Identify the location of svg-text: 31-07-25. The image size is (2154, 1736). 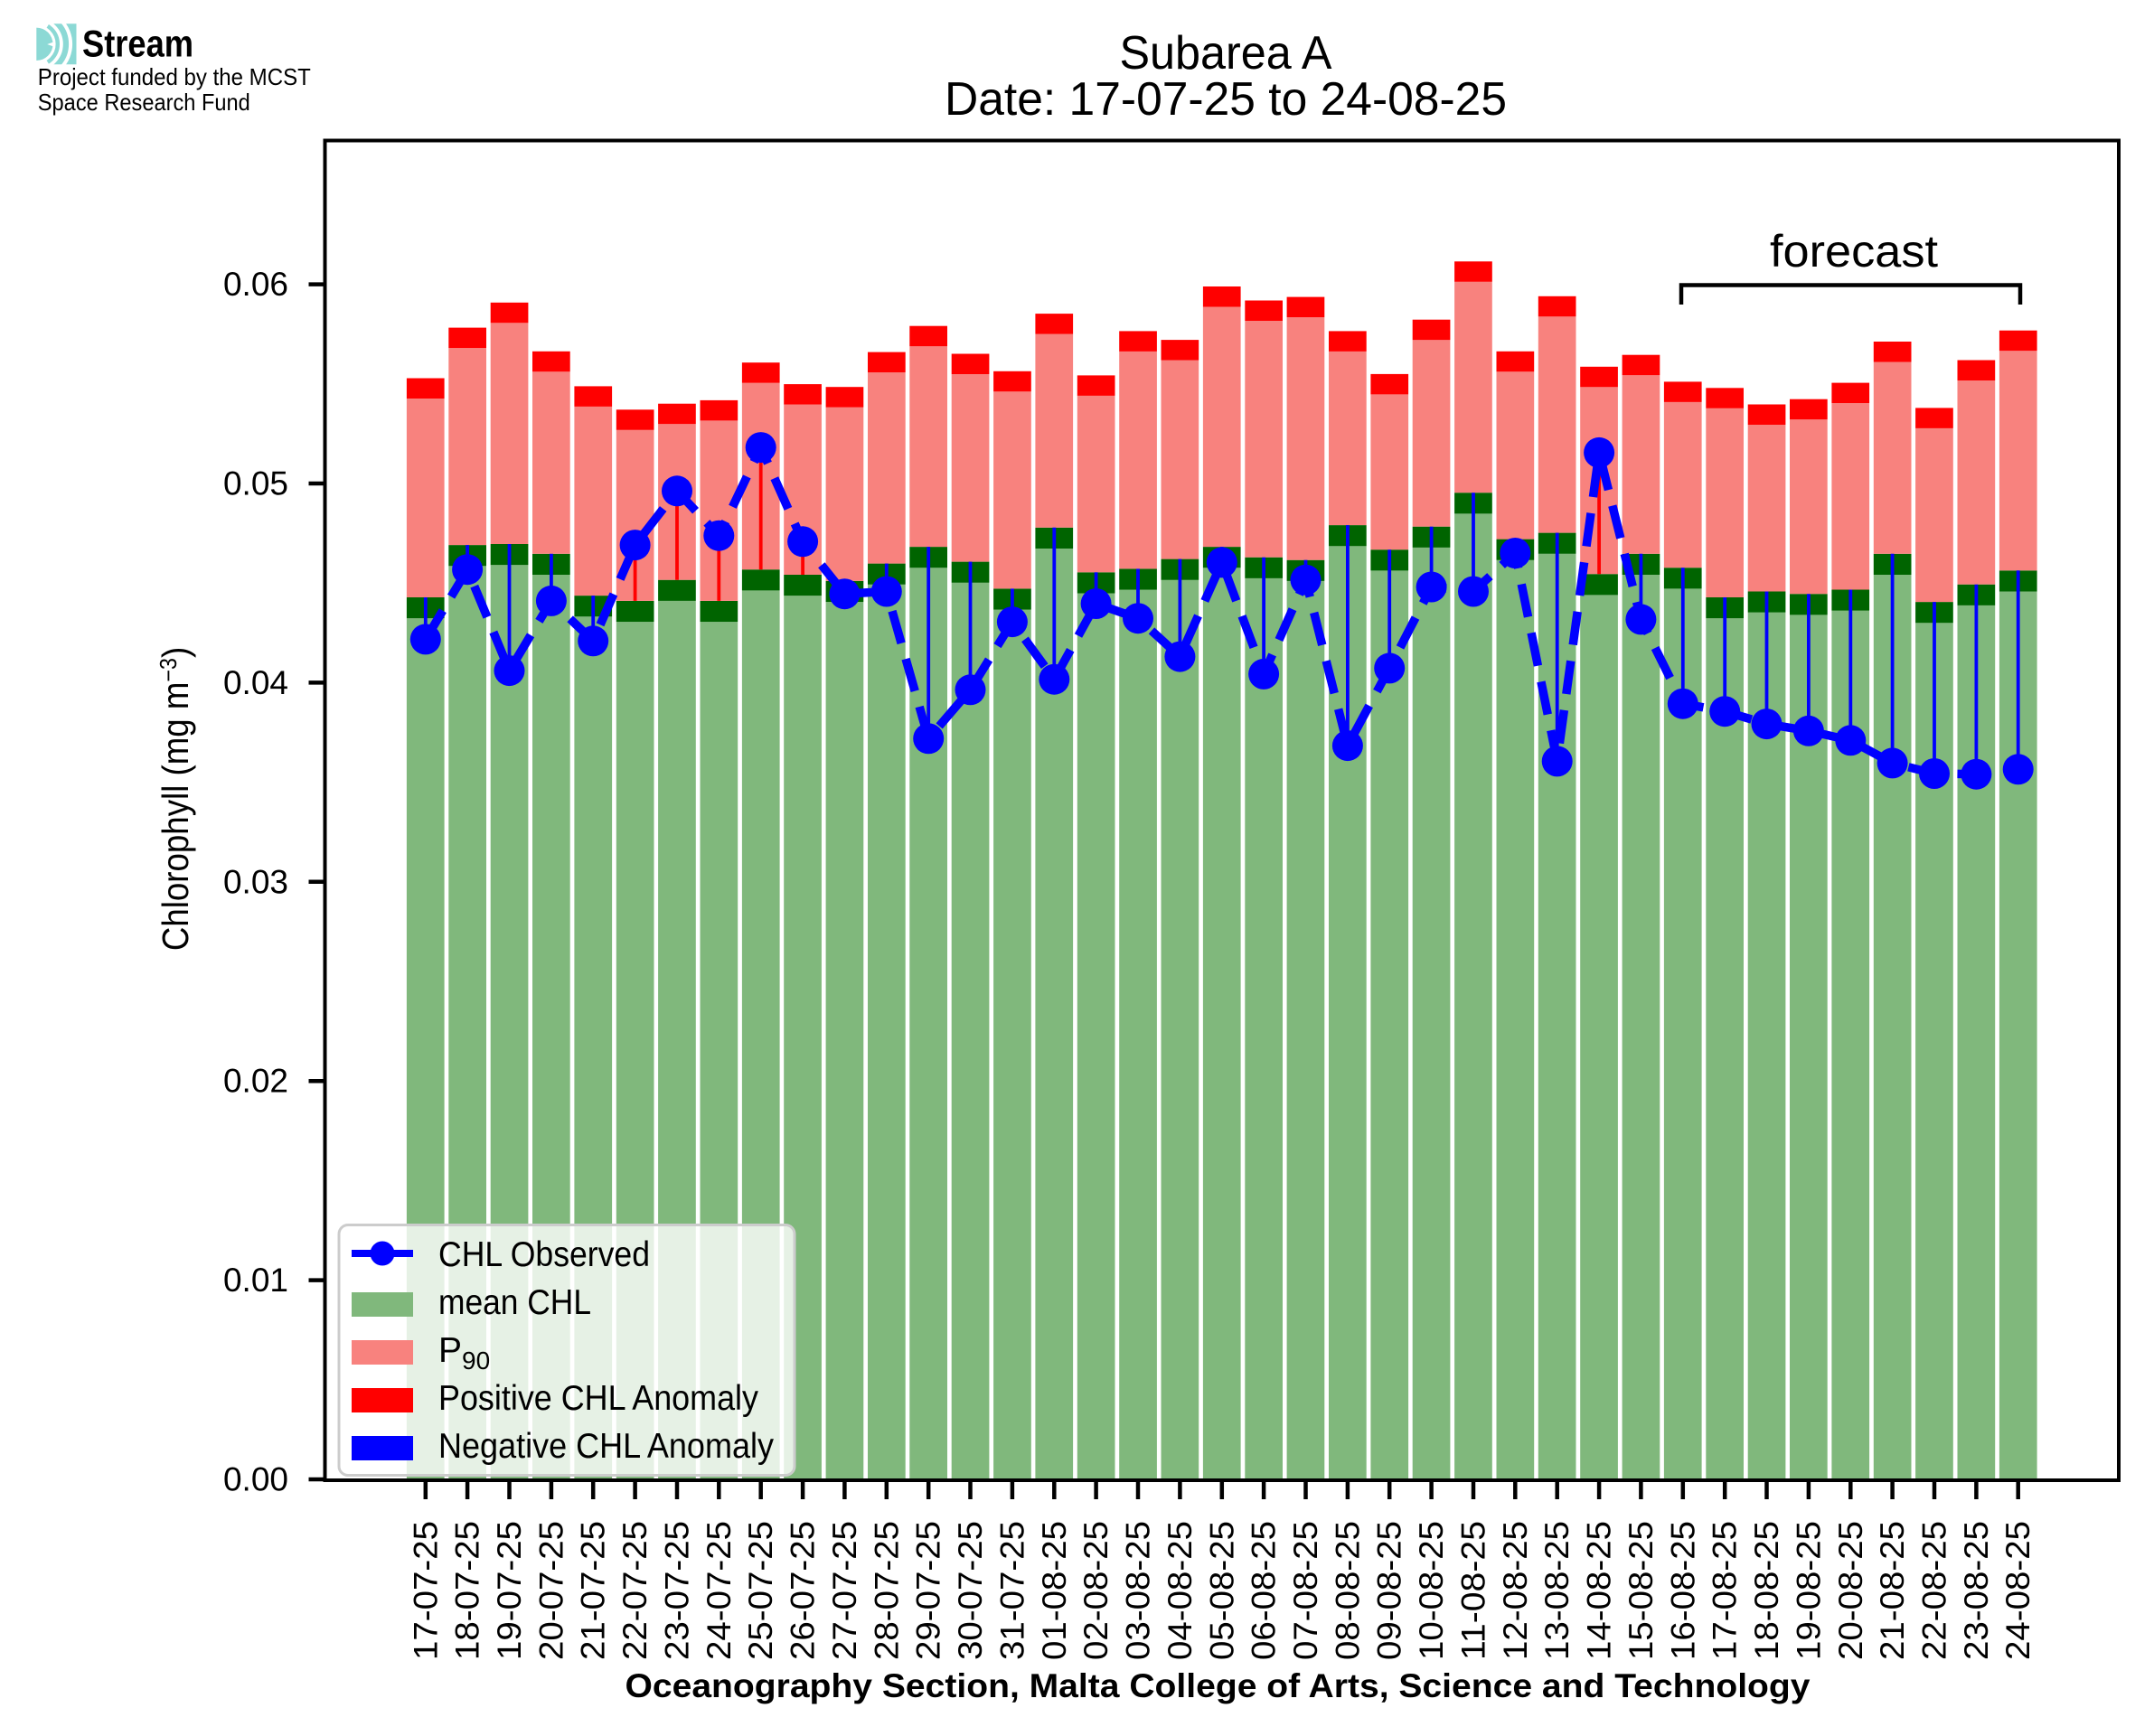
(1011, 1590).